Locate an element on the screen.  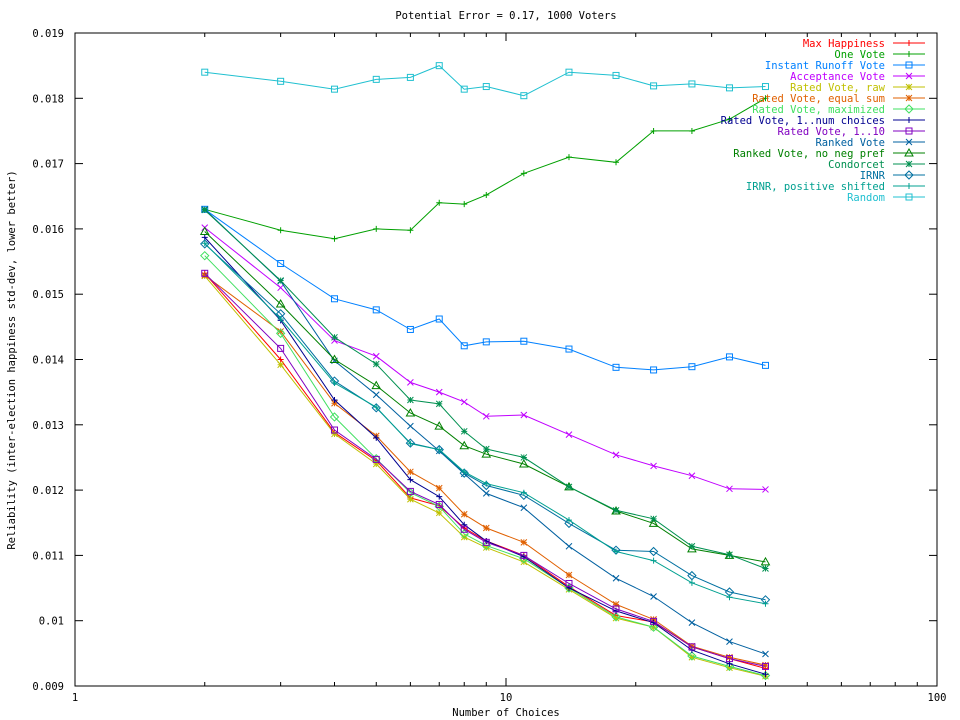
legend-label: Random is located at coordinates (866, 198).